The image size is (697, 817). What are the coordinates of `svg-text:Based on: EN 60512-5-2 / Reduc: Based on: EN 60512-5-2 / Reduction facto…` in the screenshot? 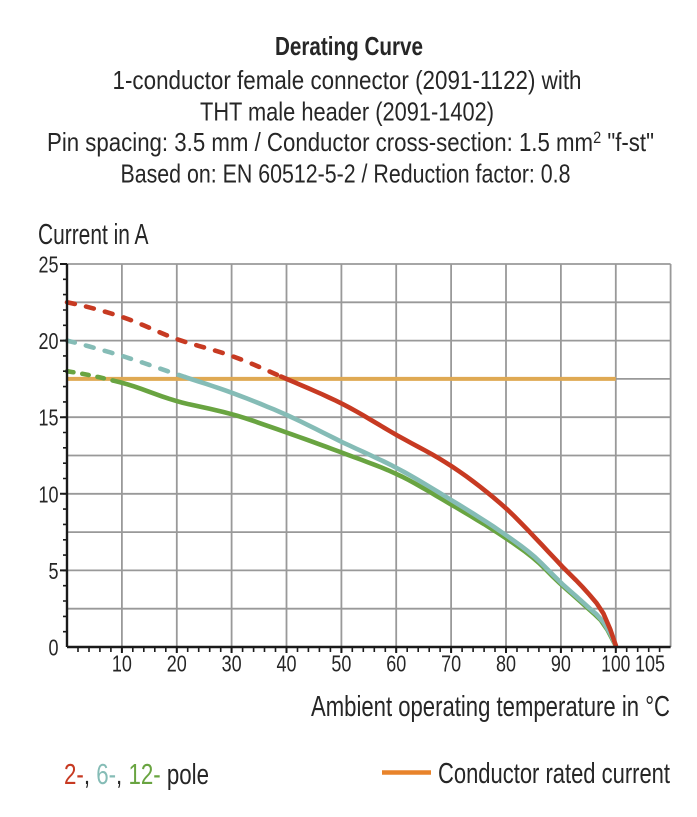 It's located at (346, 174).